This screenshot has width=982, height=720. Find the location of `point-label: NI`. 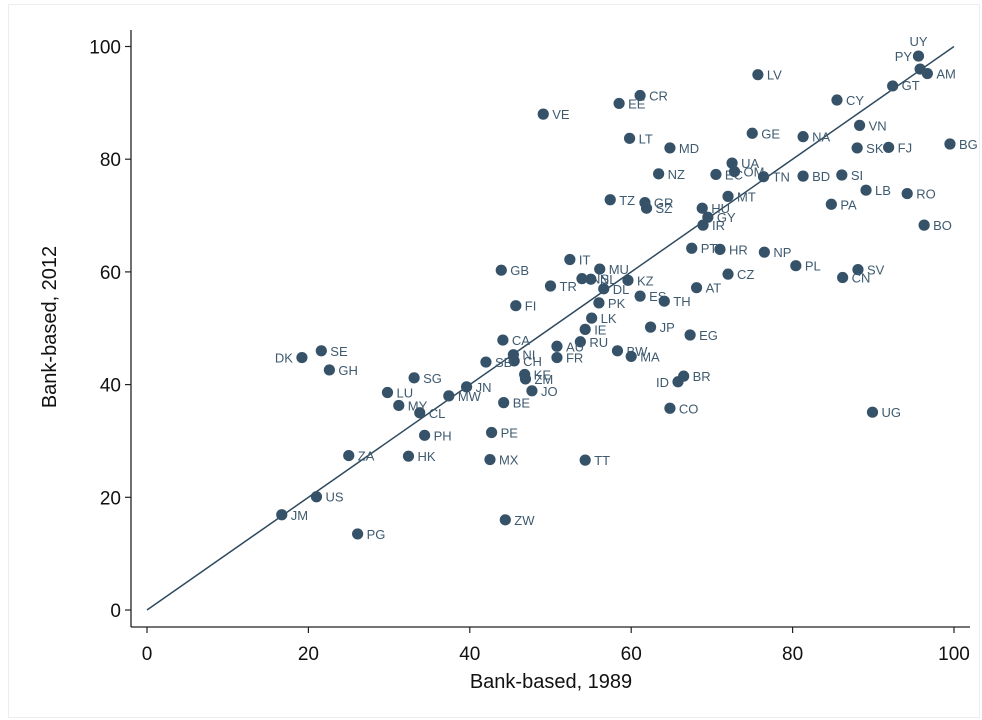

point-label: NI is located at coordinates (528, 355).